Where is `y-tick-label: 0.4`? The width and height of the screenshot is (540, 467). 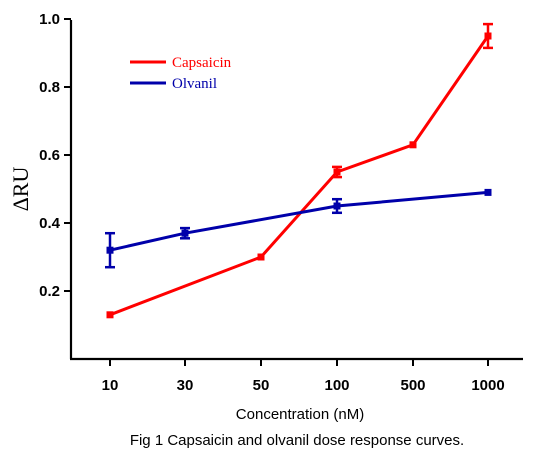
y-tick-label: 0.4 is located at coordinates (50, 223).